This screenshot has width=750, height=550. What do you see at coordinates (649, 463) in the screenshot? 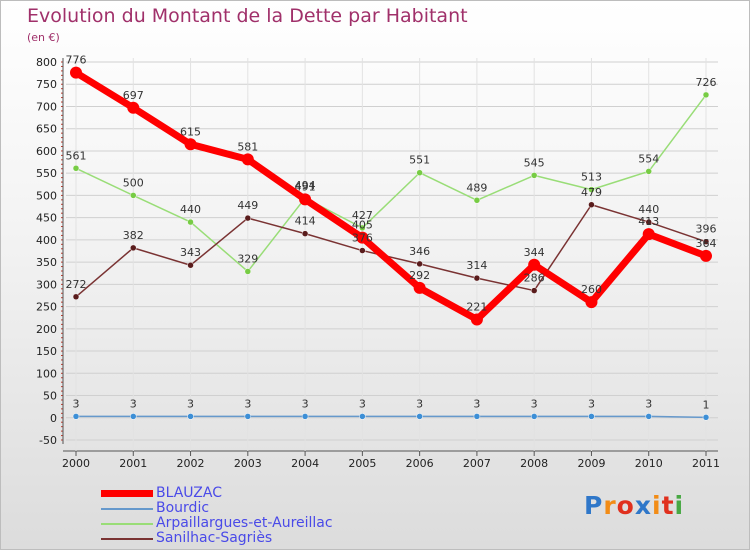
I see `x-tick-label: 2010` at bounding box center [649, 463].